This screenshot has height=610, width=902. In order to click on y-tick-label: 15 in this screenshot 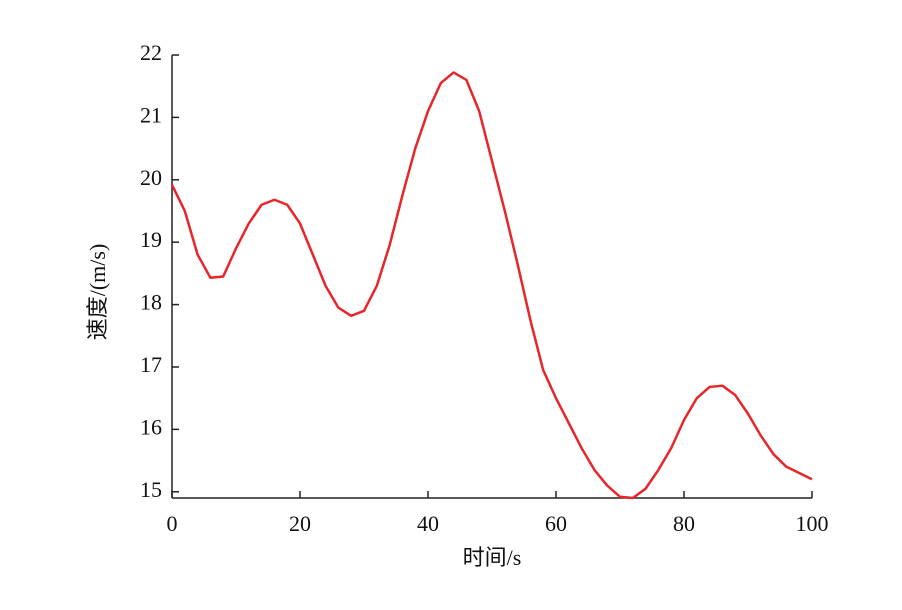, I will do `click(151, 489)`.